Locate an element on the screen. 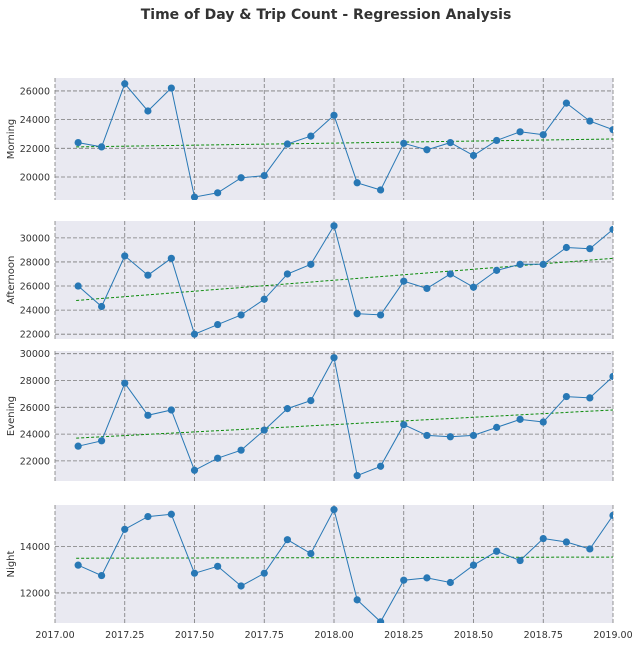 This screenshot has width=638, height=646. x-tick-label: 2018.50 is located at coordinates (473, 635).